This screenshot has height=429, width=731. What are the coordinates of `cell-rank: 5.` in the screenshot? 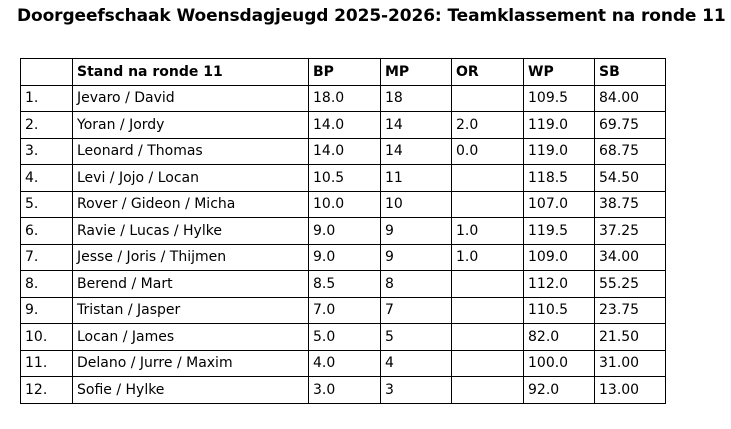 It's located at (46, 204).